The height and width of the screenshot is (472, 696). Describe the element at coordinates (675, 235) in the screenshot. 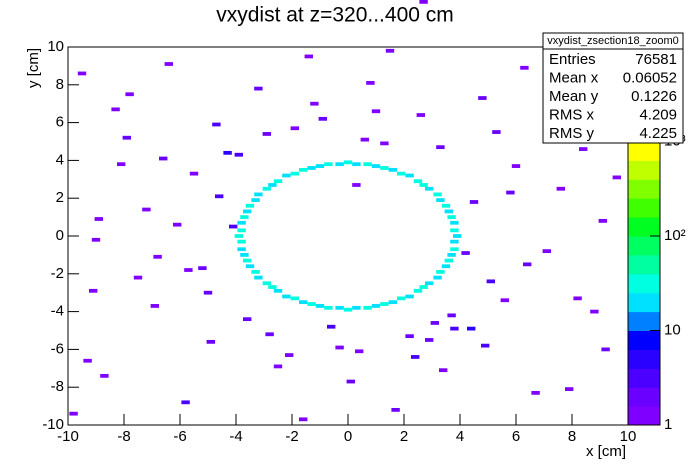

I see `z-tick-label: 10²` at that location.